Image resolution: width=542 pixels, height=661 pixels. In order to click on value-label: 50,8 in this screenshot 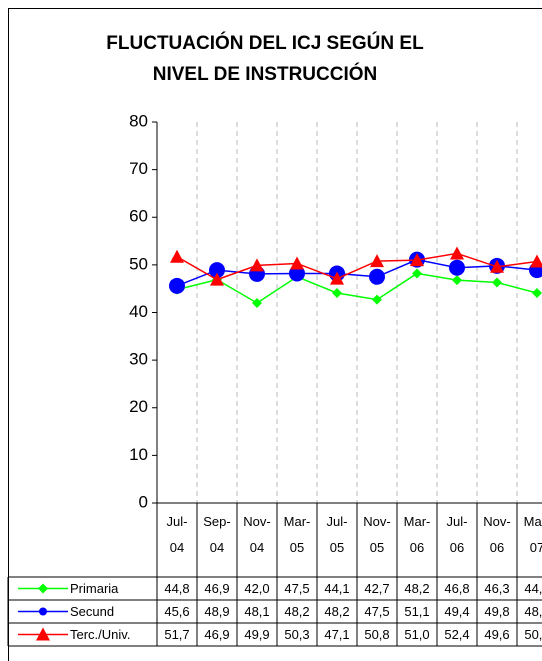, I will do `click(376, 634)`.